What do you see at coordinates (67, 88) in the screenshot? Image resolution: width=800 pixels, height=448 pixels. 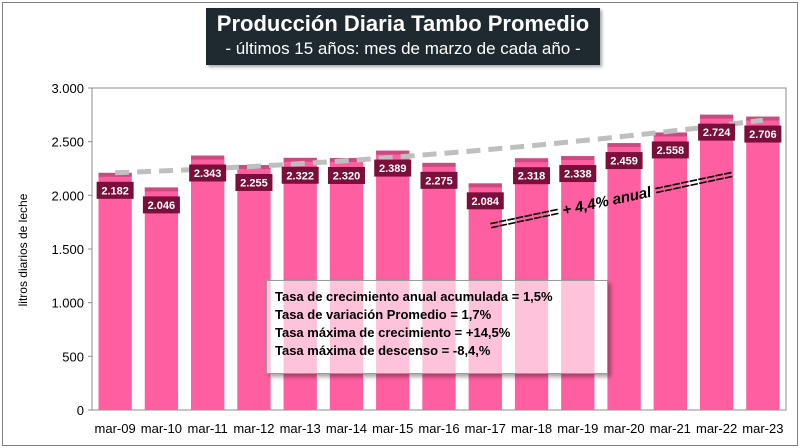 I see `y-tick-label: 3.000` at bounding box center [67, 88].